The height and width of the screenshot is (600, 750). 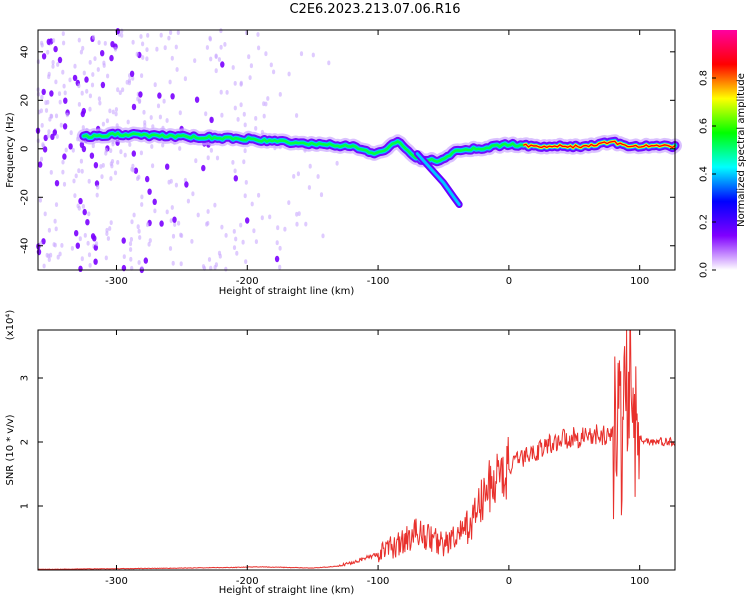 I want to click on snr-y-tick-label: 3, so click(x=25, y=378).